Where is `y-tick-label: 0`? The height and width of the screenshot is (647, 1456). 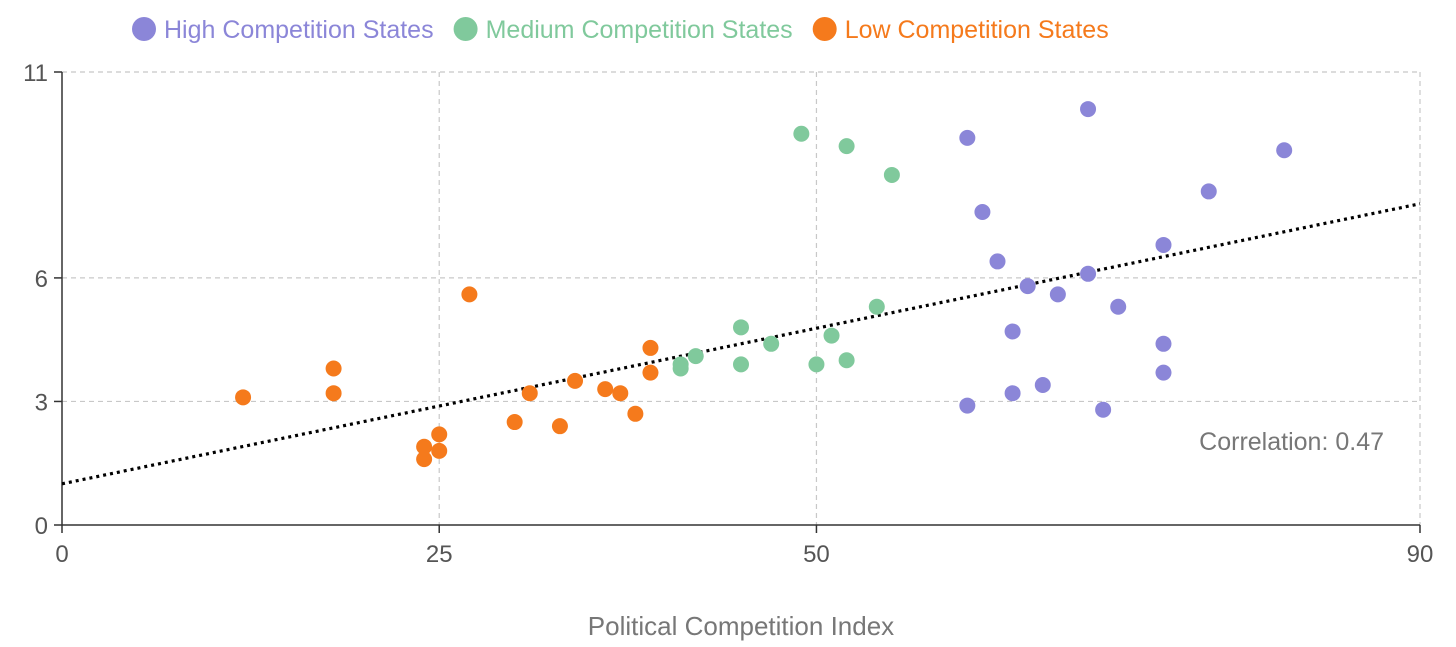 y-tick-label: 0 is located at coordinates (41, 526).